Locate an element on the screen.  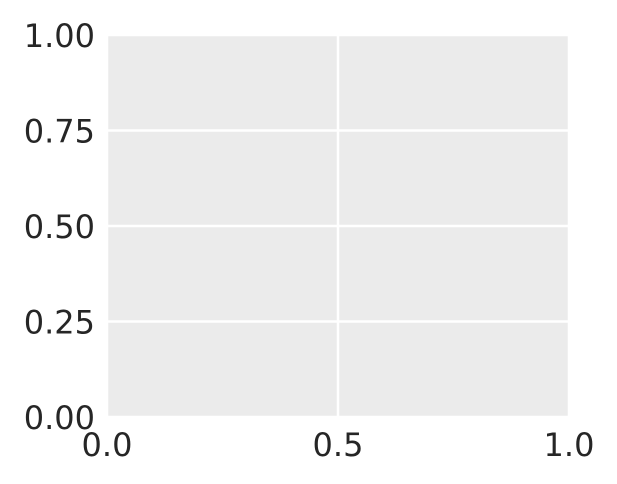
y-tick-label-1: 0.25 is located at coordinates (59, 323).